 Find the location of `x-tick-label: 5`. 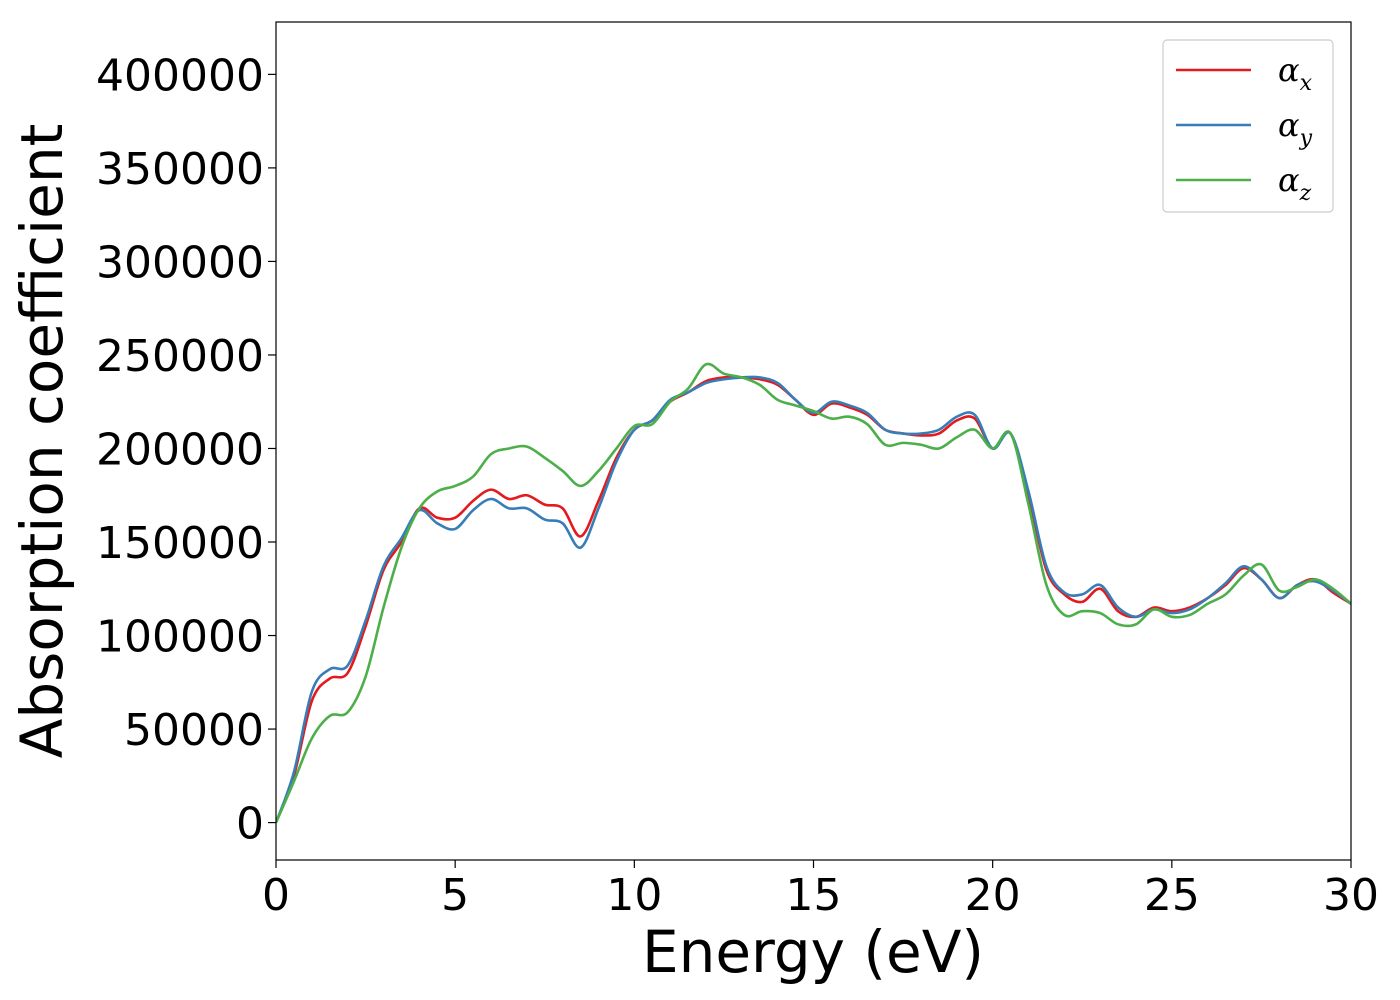

x-tick-label: 5 is located at coordinates (455, 895).